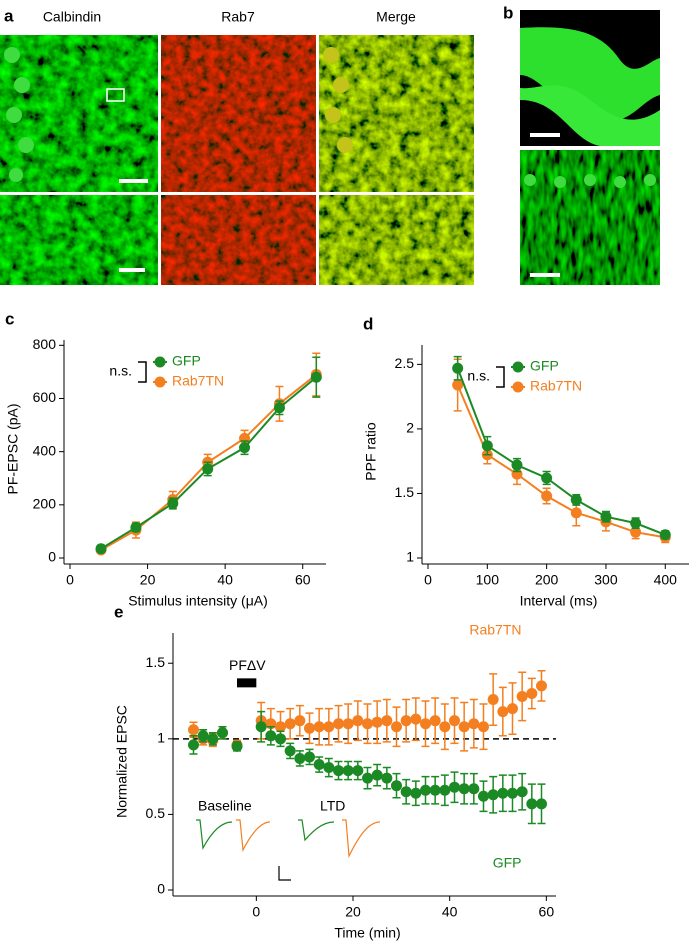 The height and width of the screenshot is (945, 697). Describe the element at coordinates (9, 318) in the screenshot. I see `panel-label: c` at that location.